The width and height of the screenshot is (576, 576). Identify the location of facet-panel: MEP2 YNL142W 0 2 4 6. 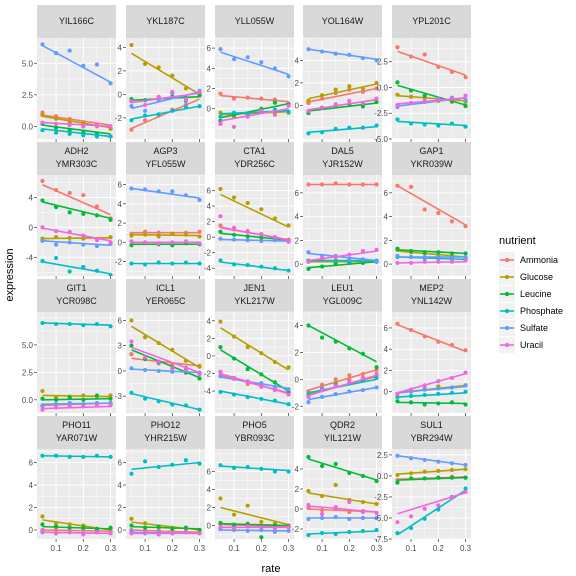
(427, 347).